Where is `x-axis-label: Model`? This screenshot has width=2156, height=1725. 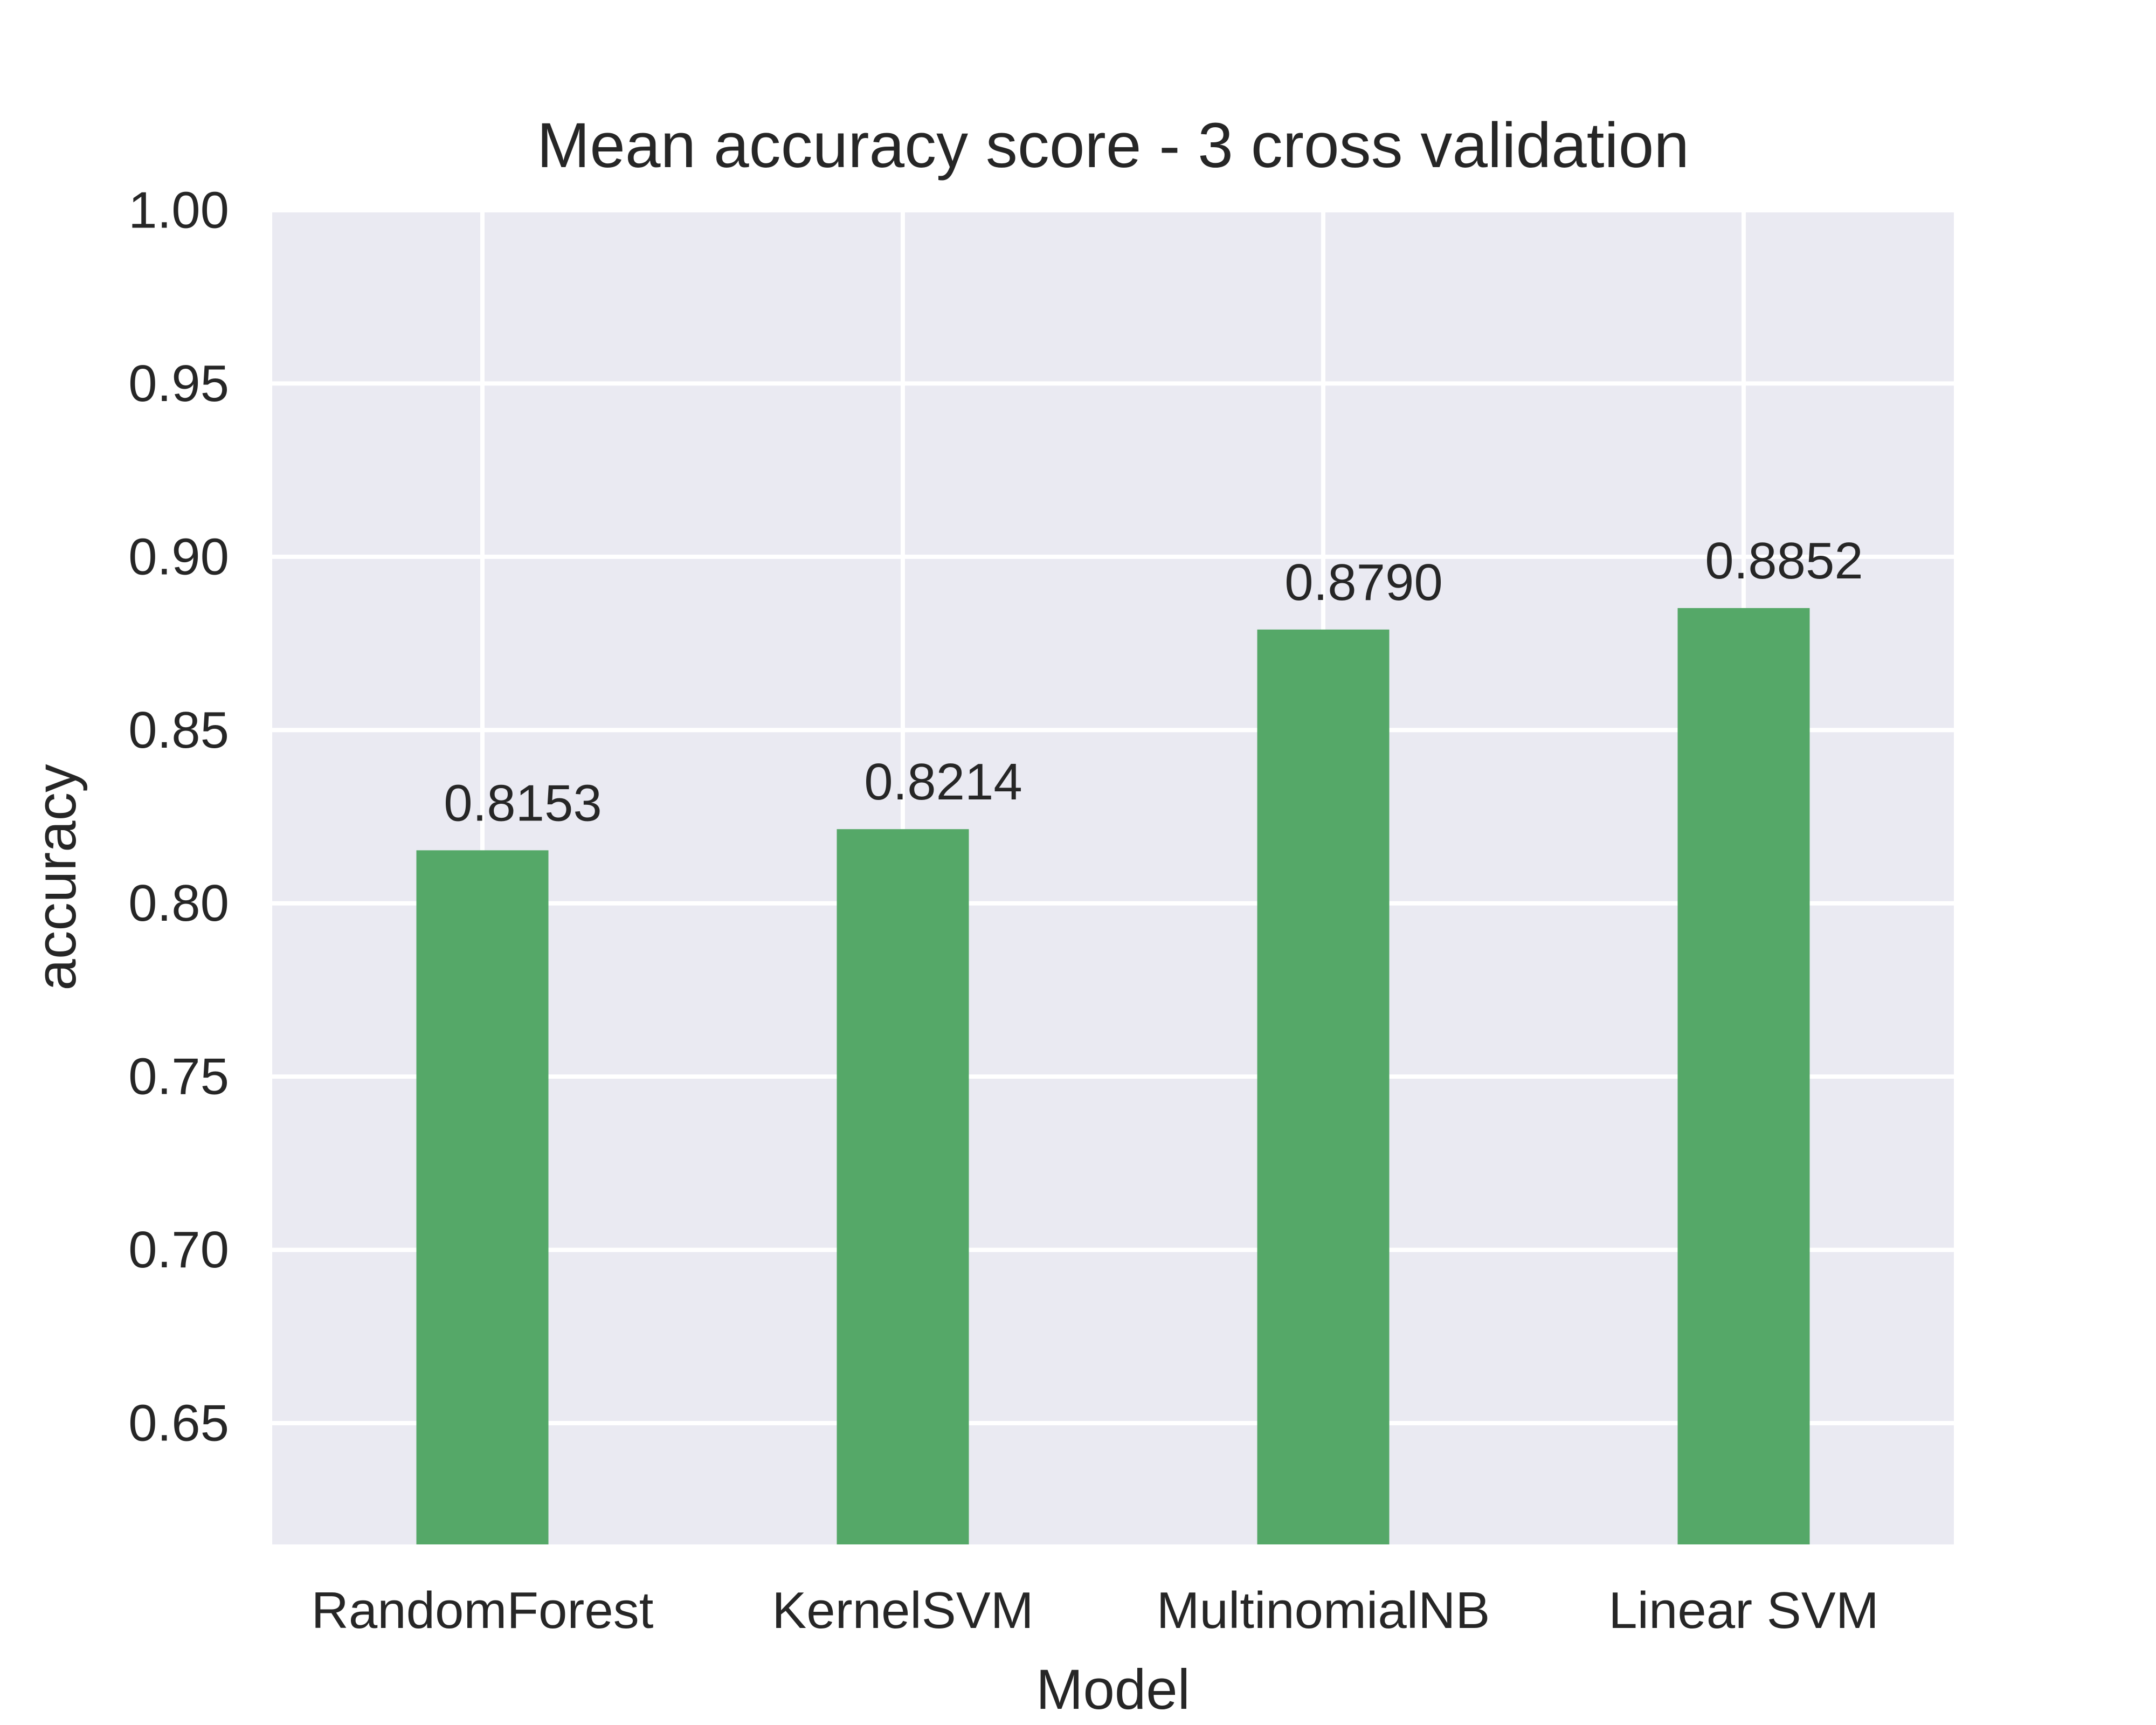
x-axis-label: Model is located at coordinates (1113, 1689).